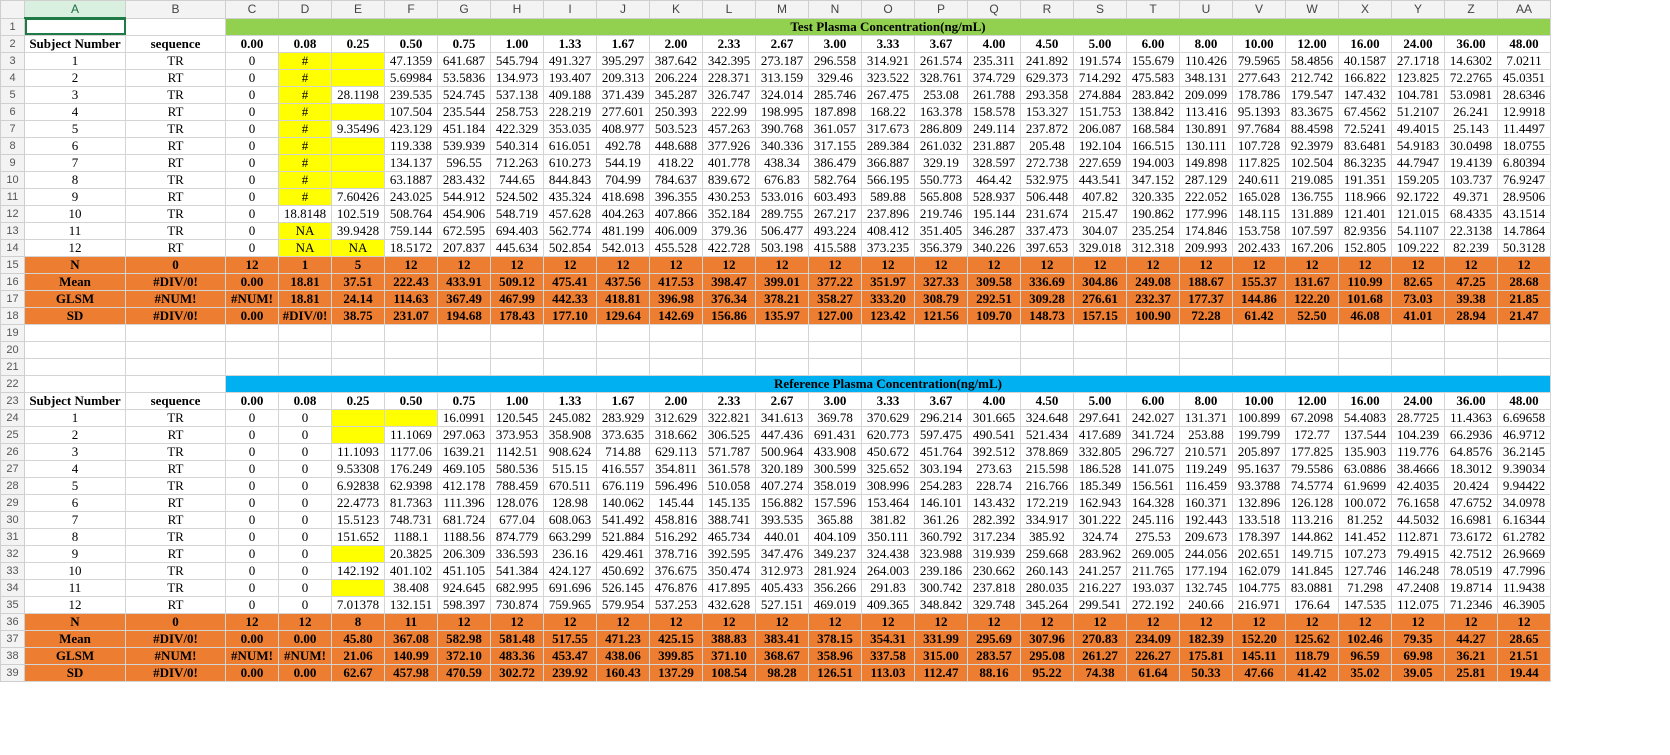  Describe the element at coordinates (1312, 502) in the screenshot. I see `reference-data-cell: 126.128` at that location.